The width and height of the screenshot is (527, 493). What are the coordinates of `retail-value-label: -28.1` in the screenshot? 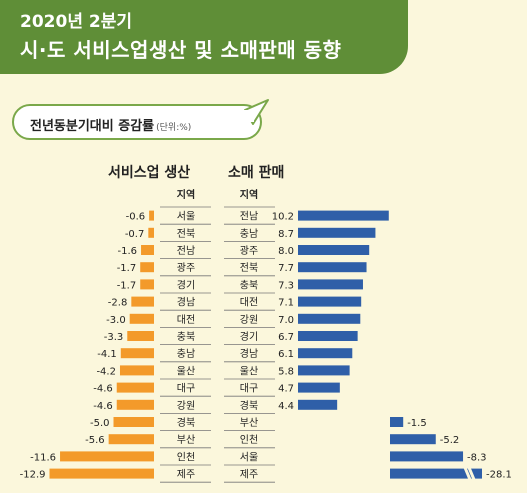 It's located at (499, 475).